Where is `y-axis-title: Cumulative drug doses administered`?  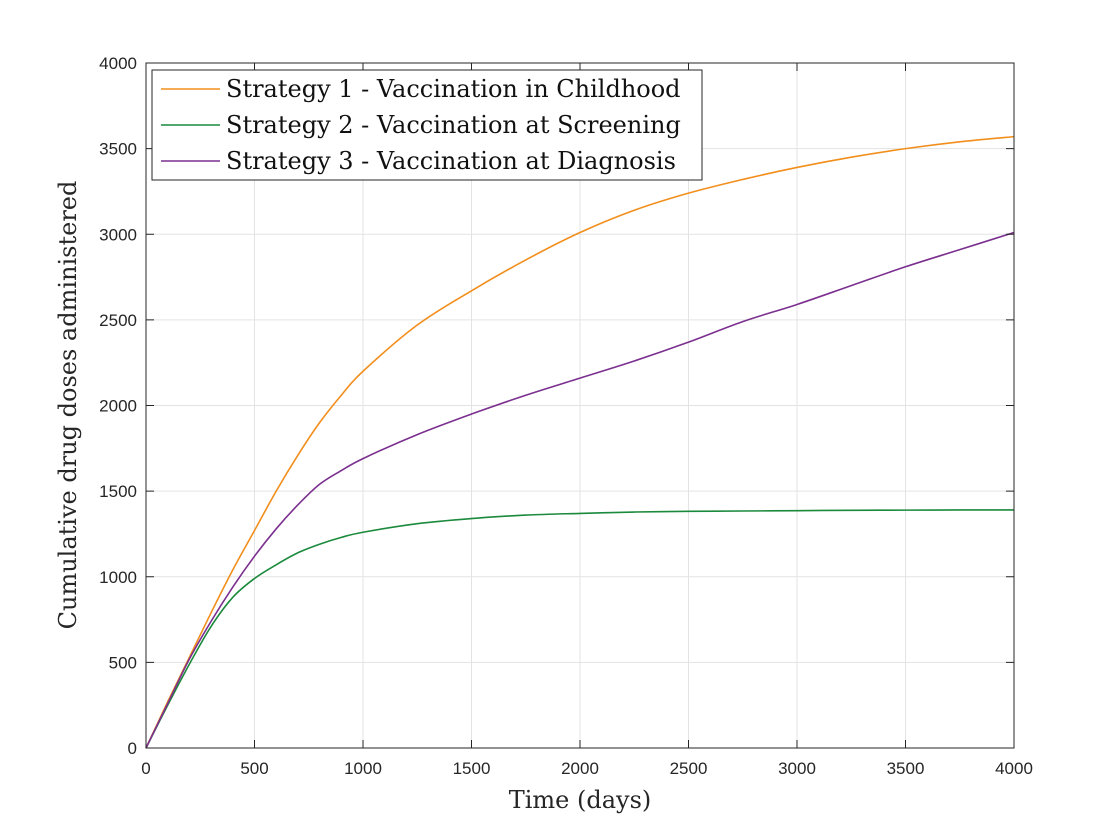 y-axis-title: Cumulative drug doses administered is located at coordinates (68, 405).